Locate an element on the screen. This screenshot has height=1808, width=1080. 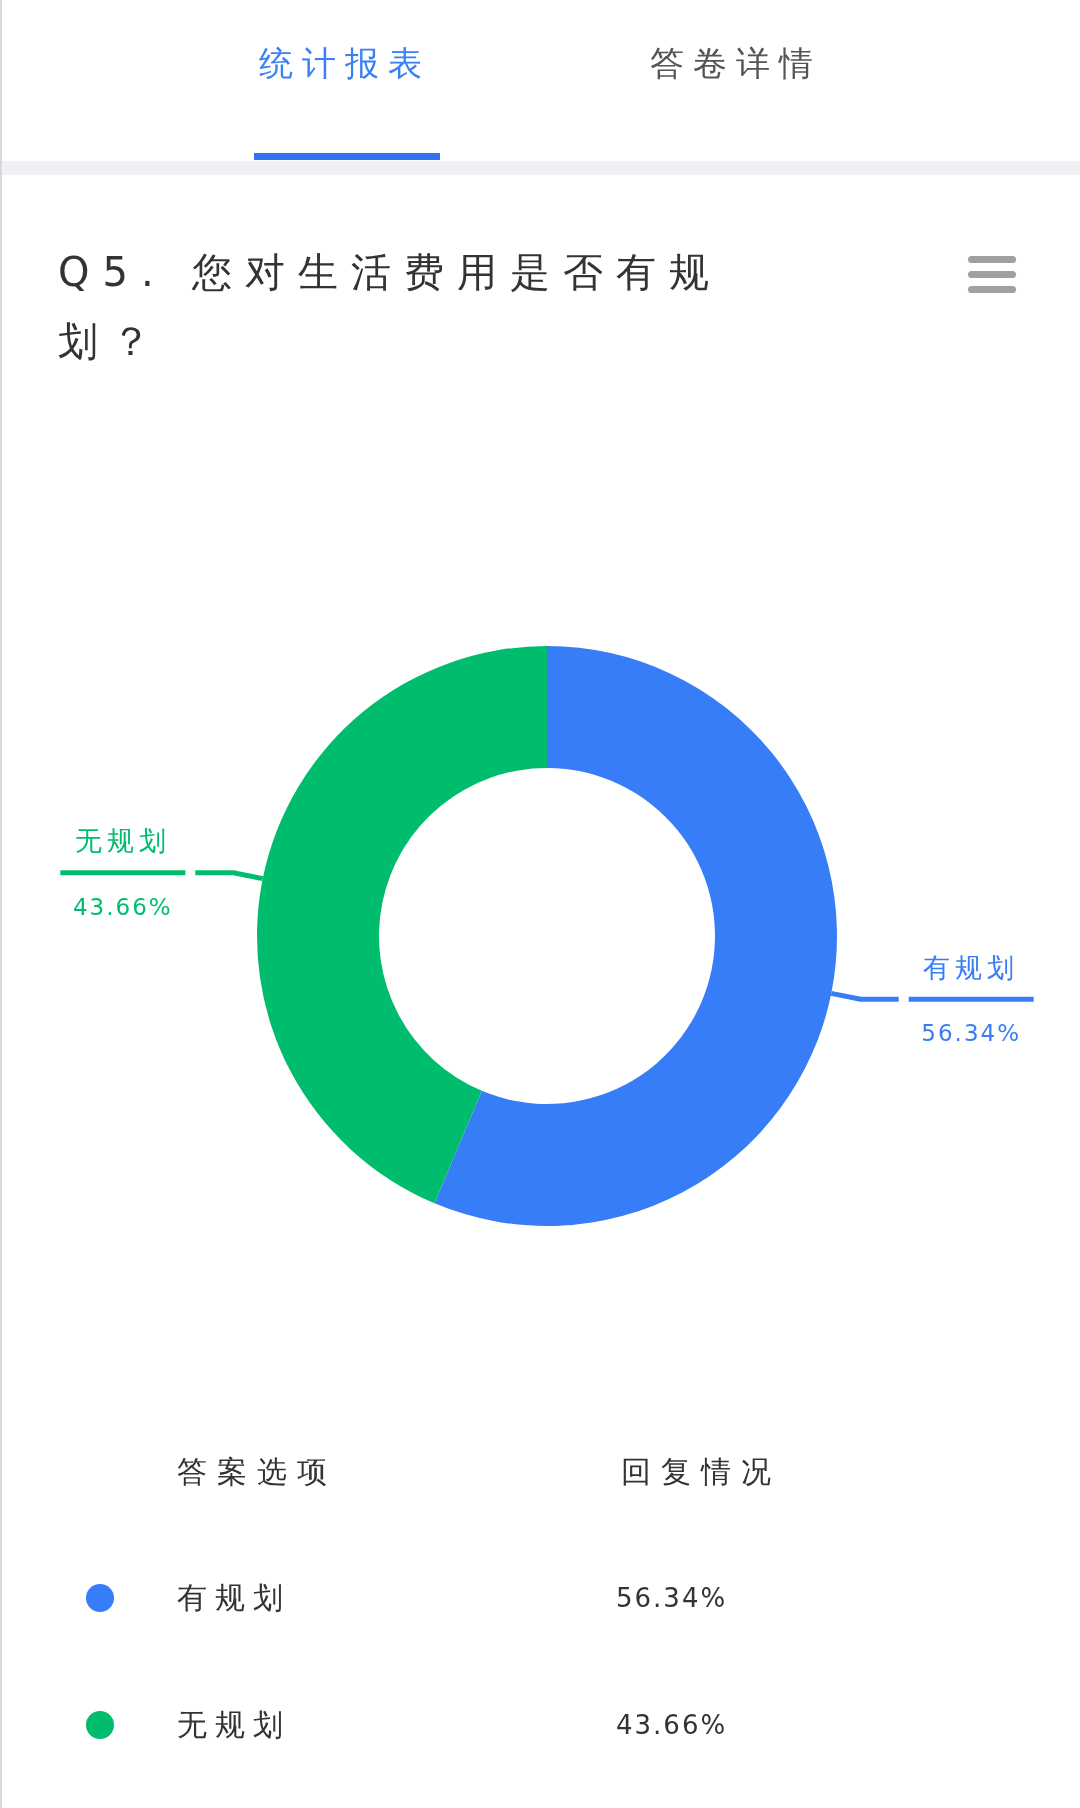
legend-label: 有规划 is located at coordinates (234, 1597).